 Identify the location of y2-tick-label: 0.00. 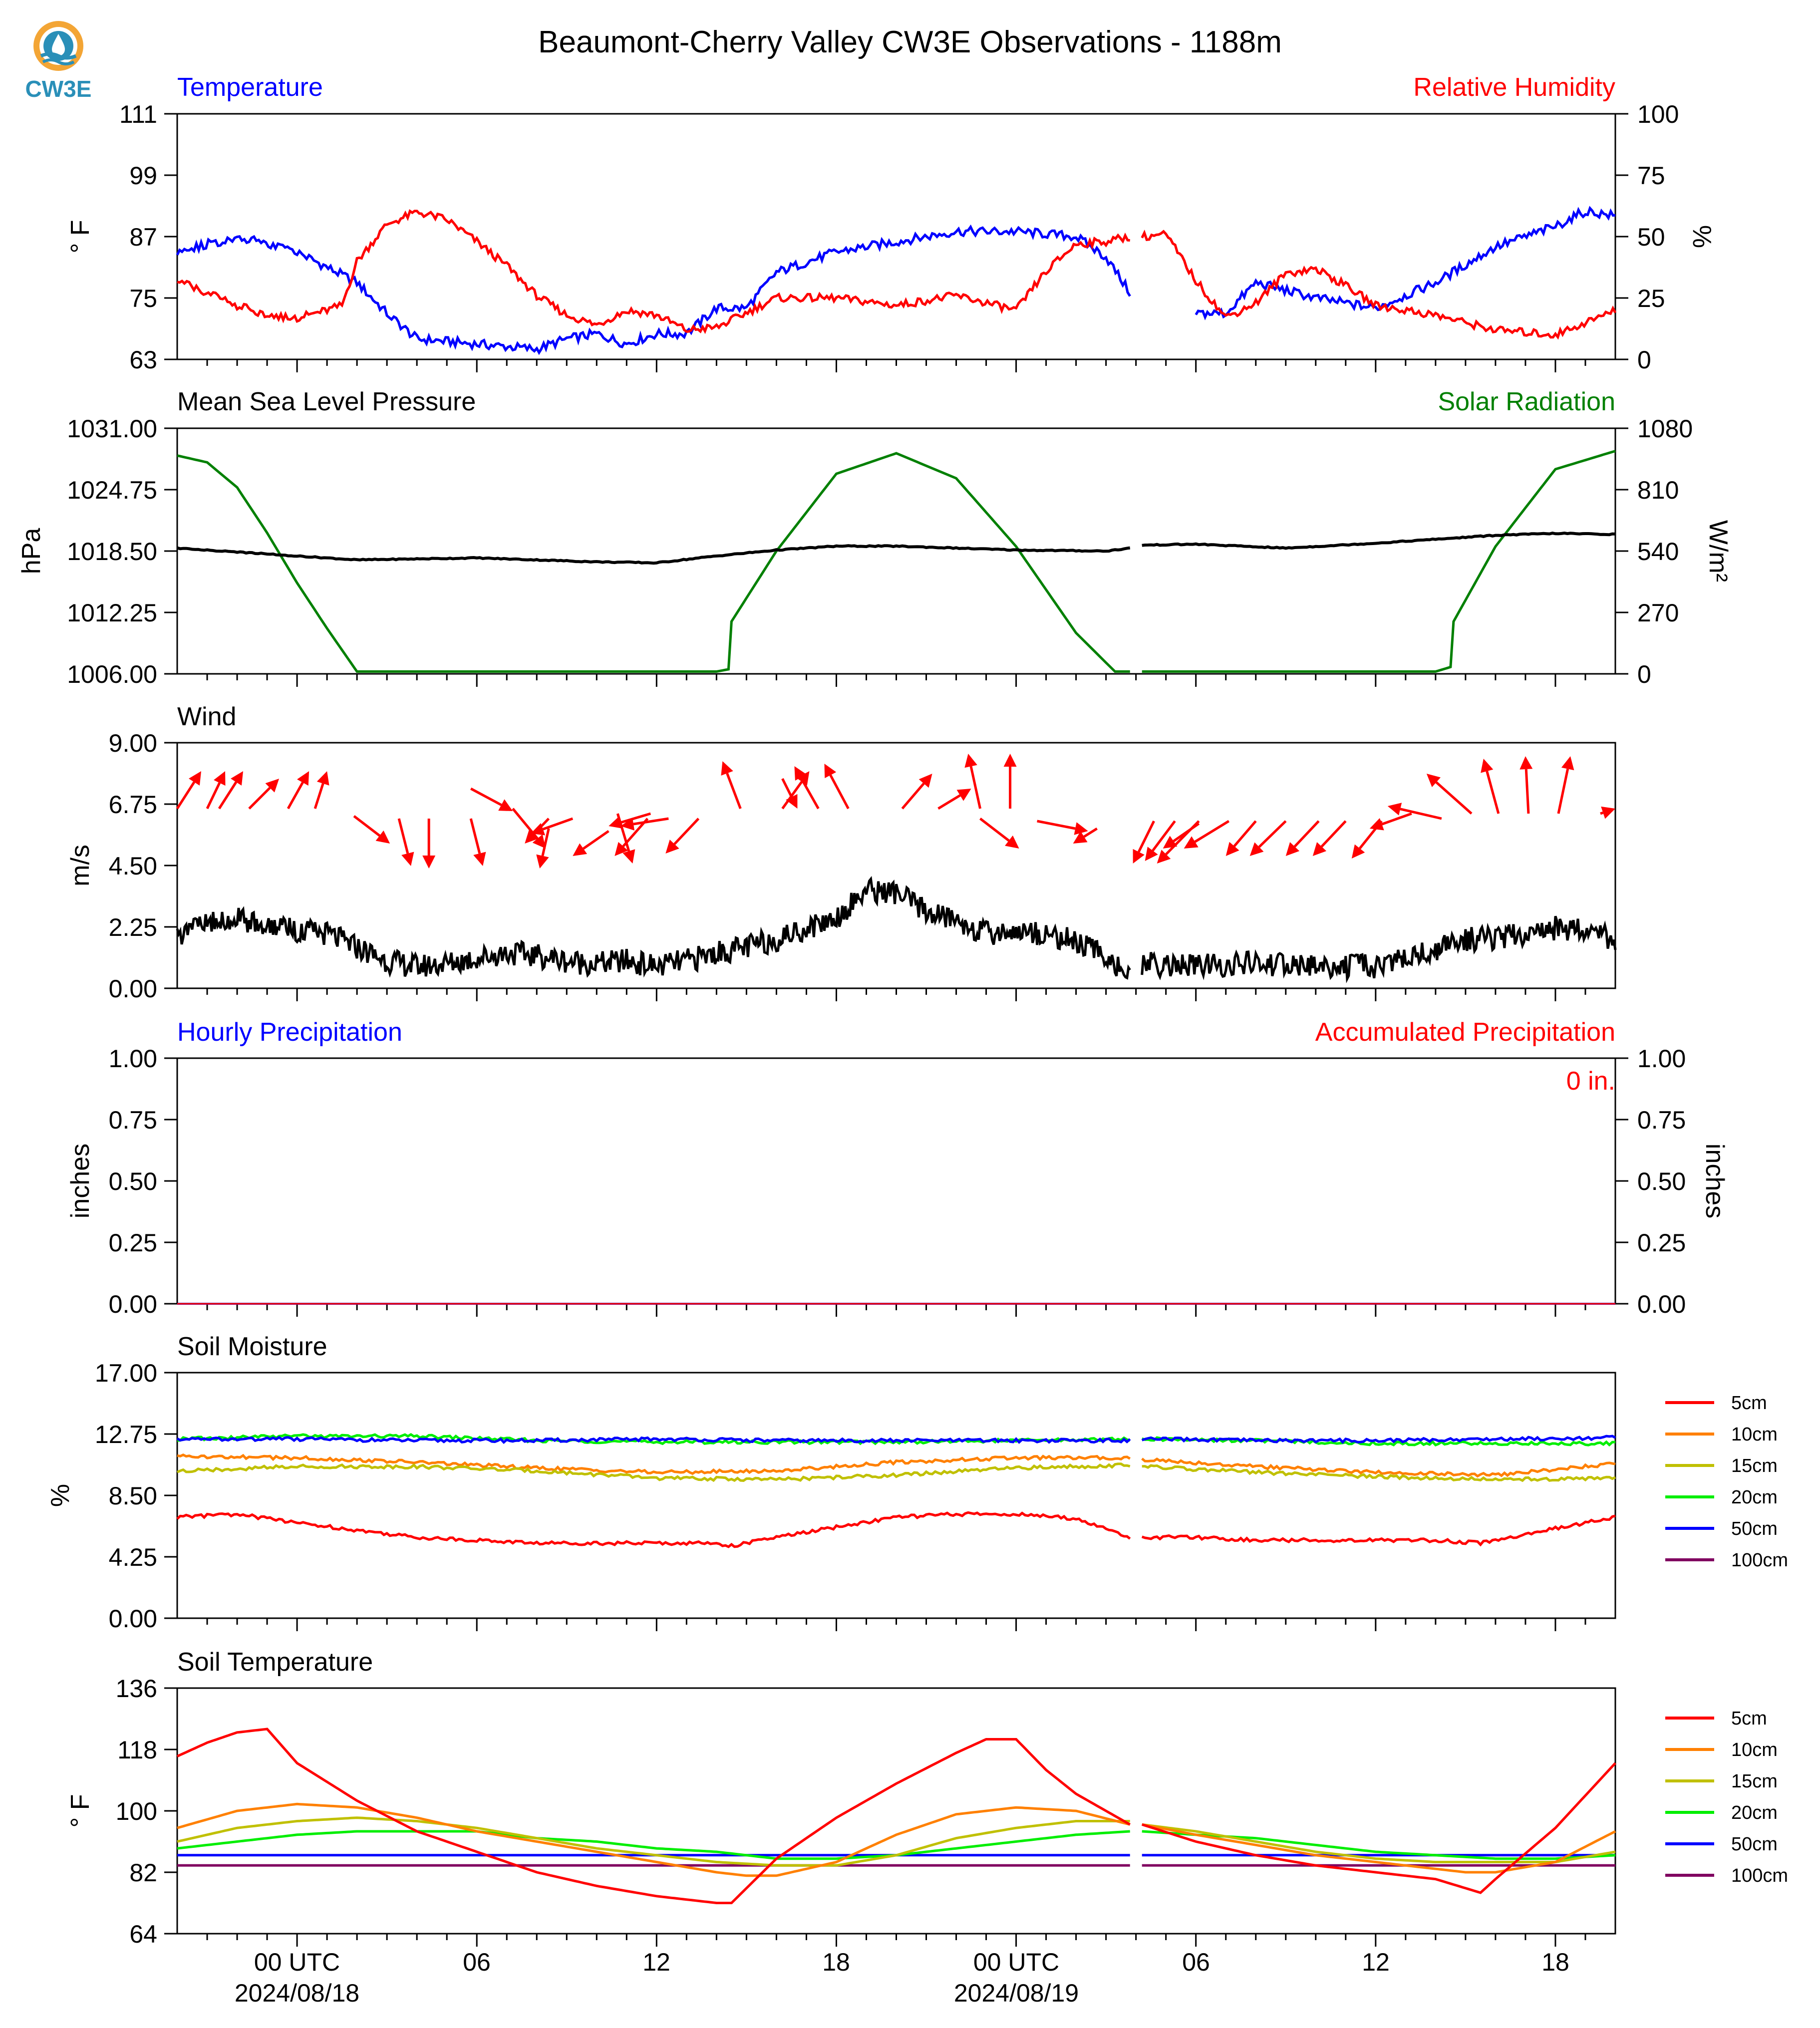
(1661, 1304).